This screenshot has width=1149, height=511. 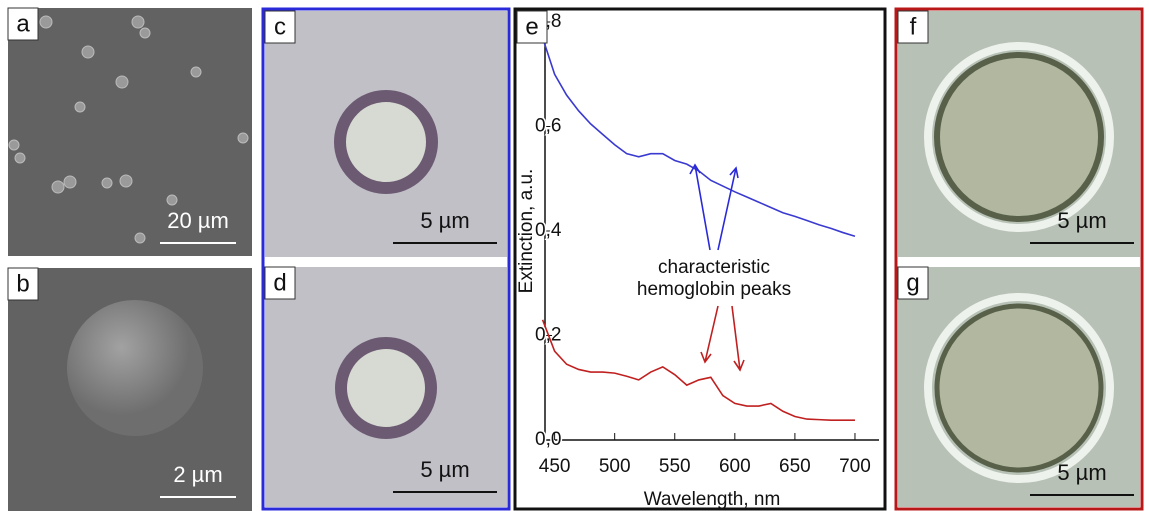 What do you see at coordinates (198, 220) in the screenshot?
I see `scale-label: 20 µm` at bounding box center [198, 220].